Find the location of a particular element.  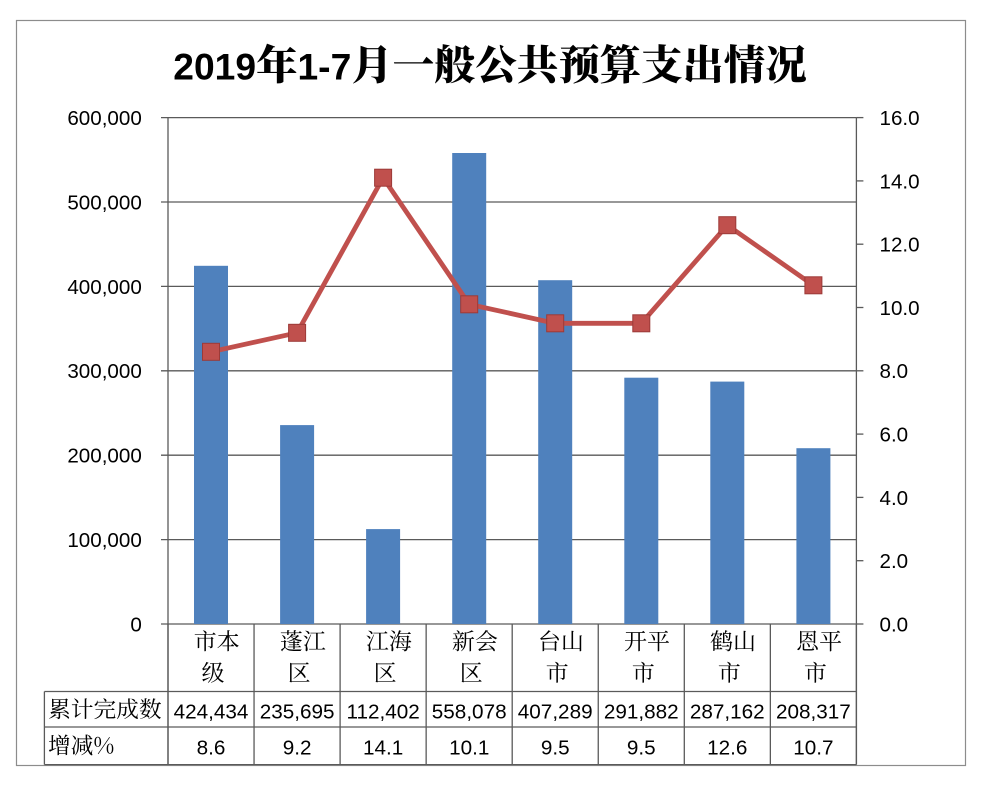

svg-text: 12.0 is located at coordinates (900, 245).